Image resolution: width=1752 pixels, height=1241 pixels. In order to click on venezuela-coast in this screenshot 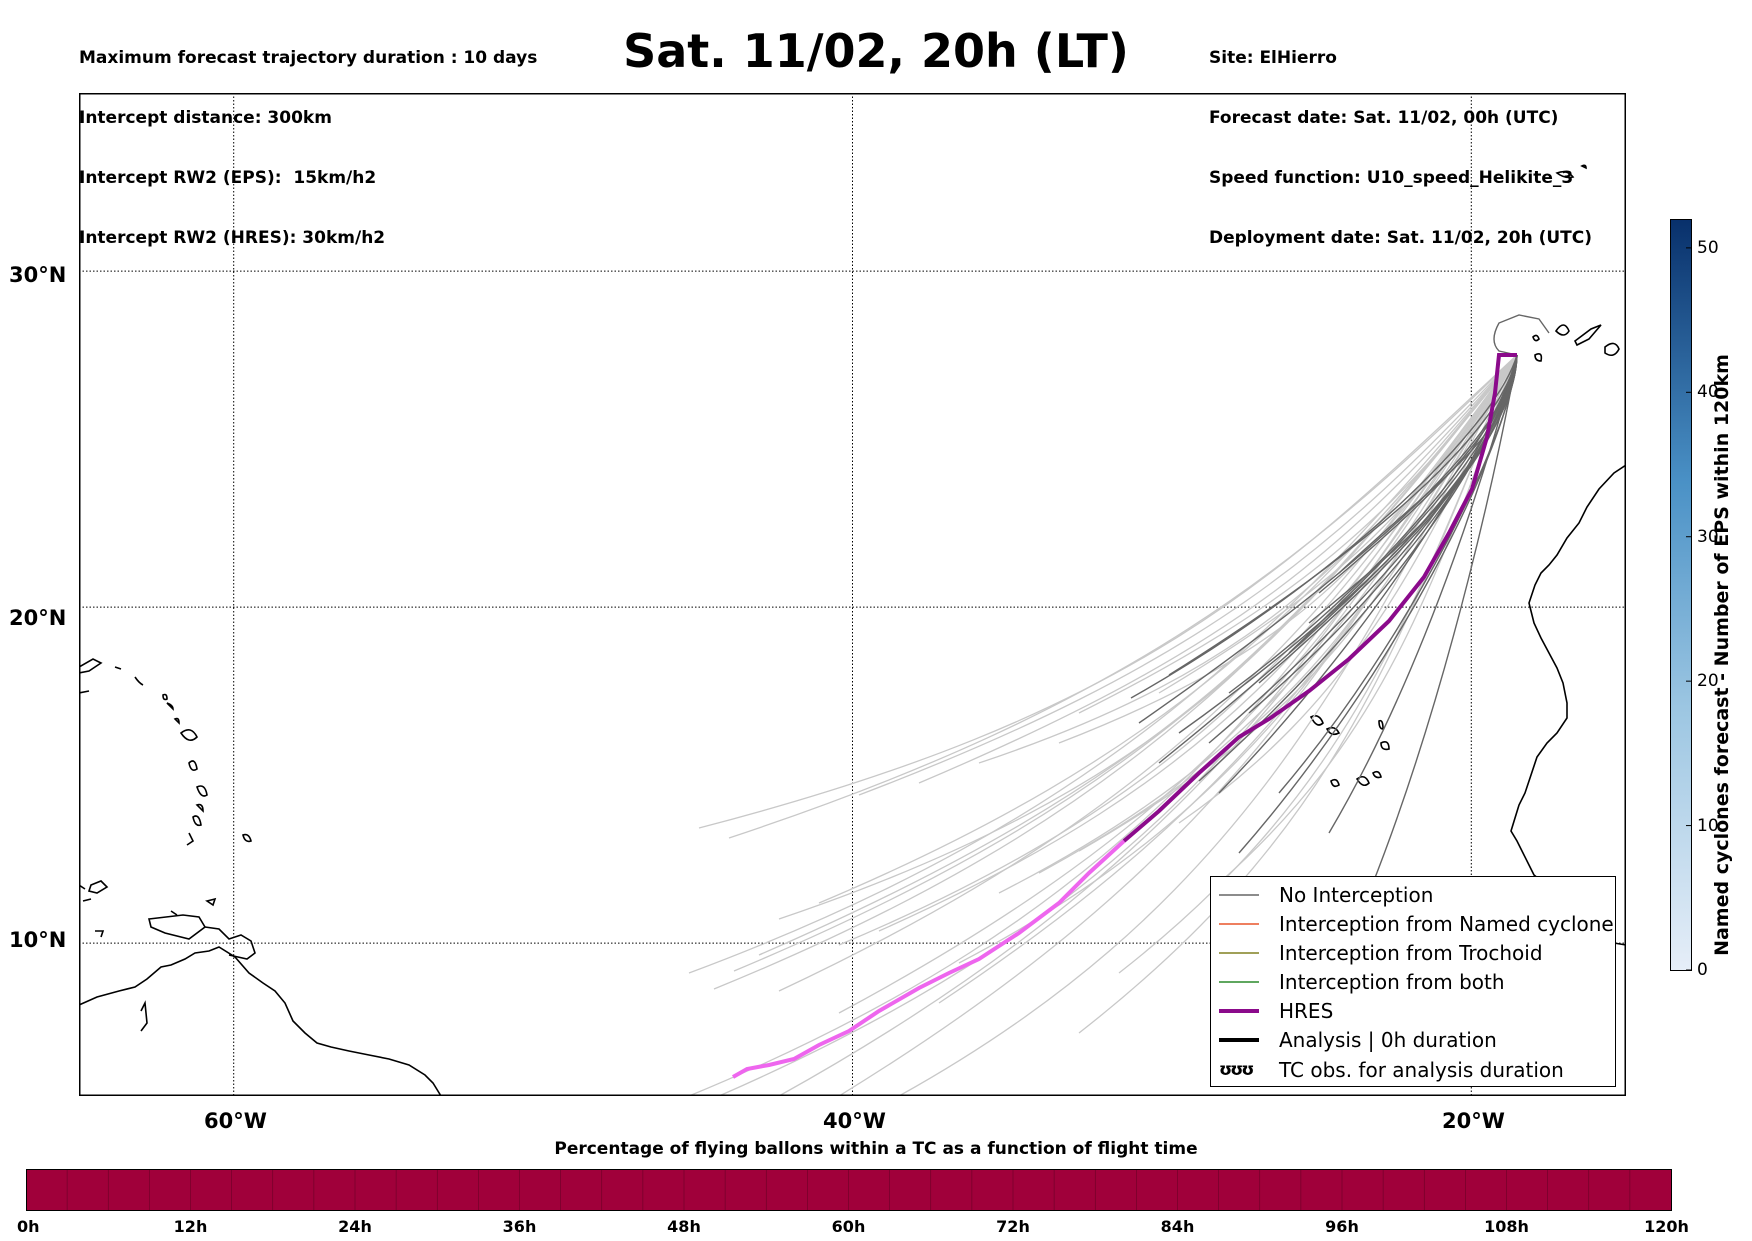, I will do `click(230, 943)`.